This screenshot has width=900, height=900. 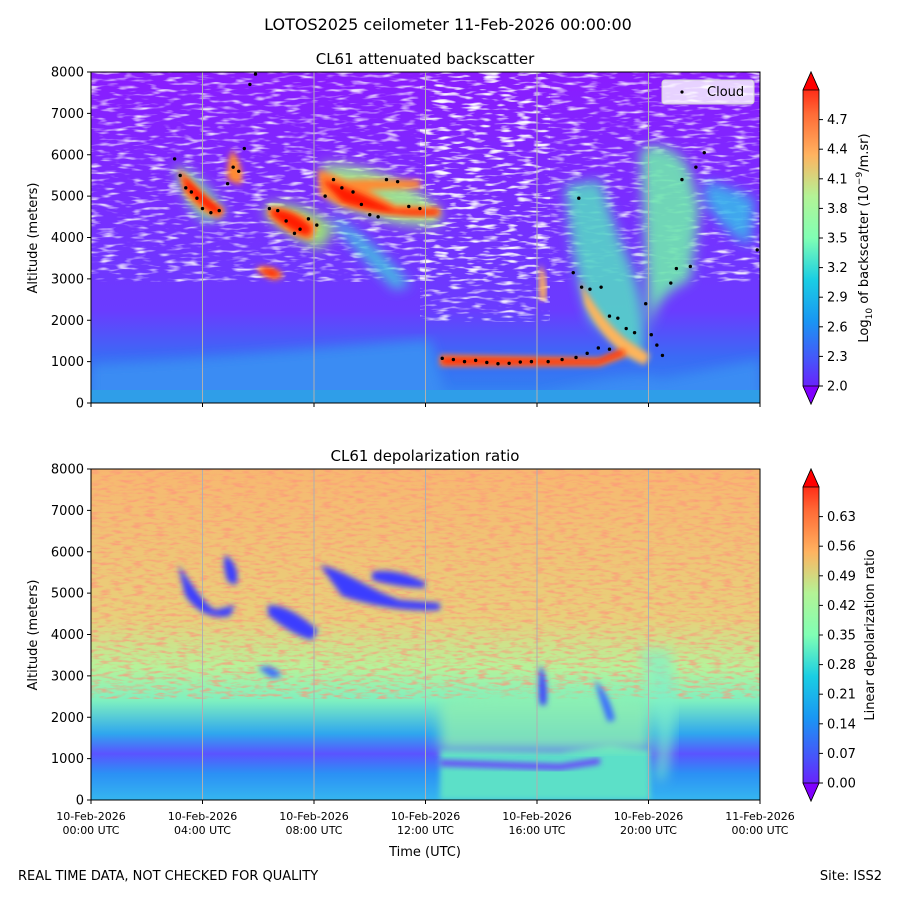 I want to click on colorbar-tick-label: 3.2, so click(x=837, y=268).